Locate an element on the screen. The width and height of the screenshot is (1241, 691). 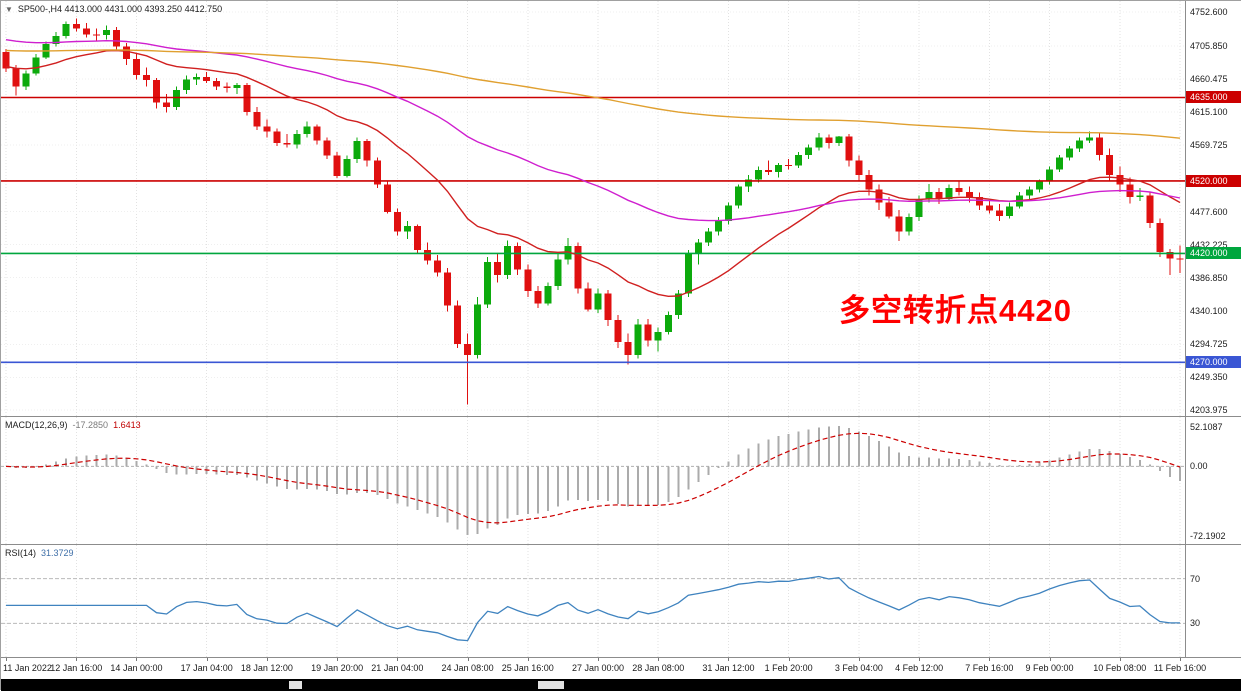
price-axis-label: 4249.350 is located at coordinates (1209, 377).